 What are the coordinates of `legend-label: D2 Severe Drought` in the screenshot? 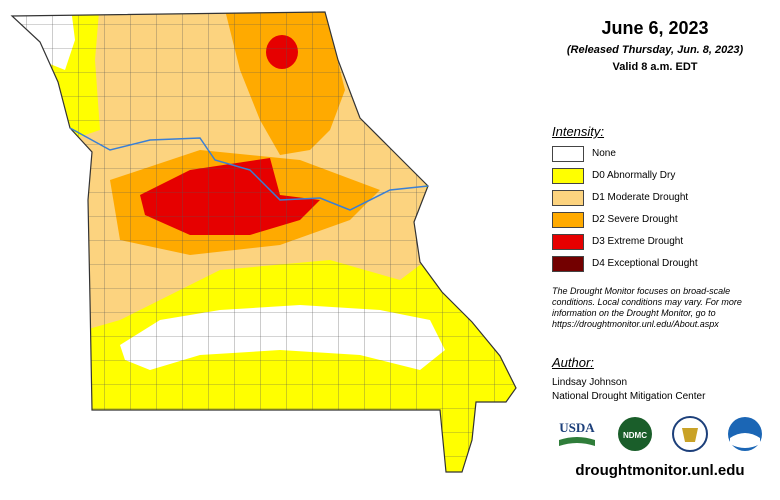 It's located at (635, 219).